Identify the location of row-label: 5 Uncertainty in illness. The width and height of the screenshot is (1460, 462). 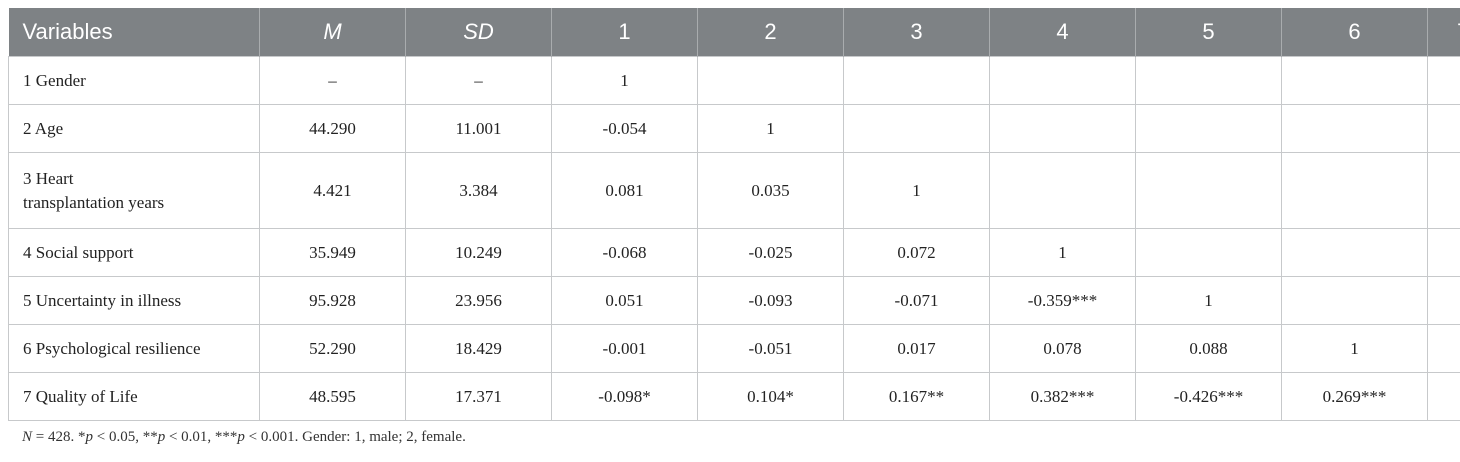
(134, 300).